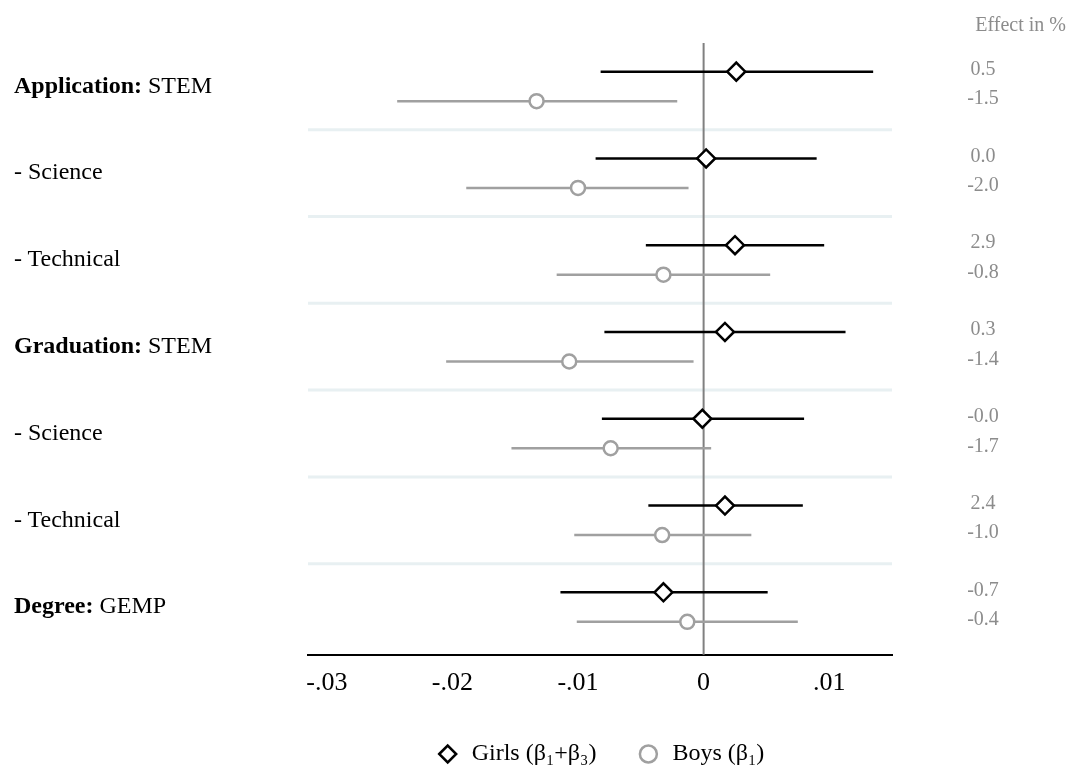  I want to click on text: 0.0, so click(983, 154).